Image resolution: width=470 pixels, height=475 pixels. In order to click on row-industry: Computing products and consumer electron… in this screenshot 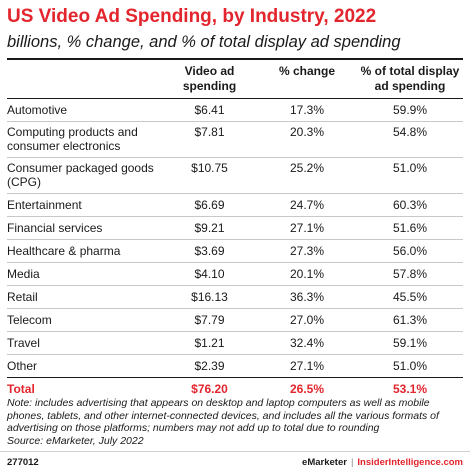, I will do `click(72, 139)`.